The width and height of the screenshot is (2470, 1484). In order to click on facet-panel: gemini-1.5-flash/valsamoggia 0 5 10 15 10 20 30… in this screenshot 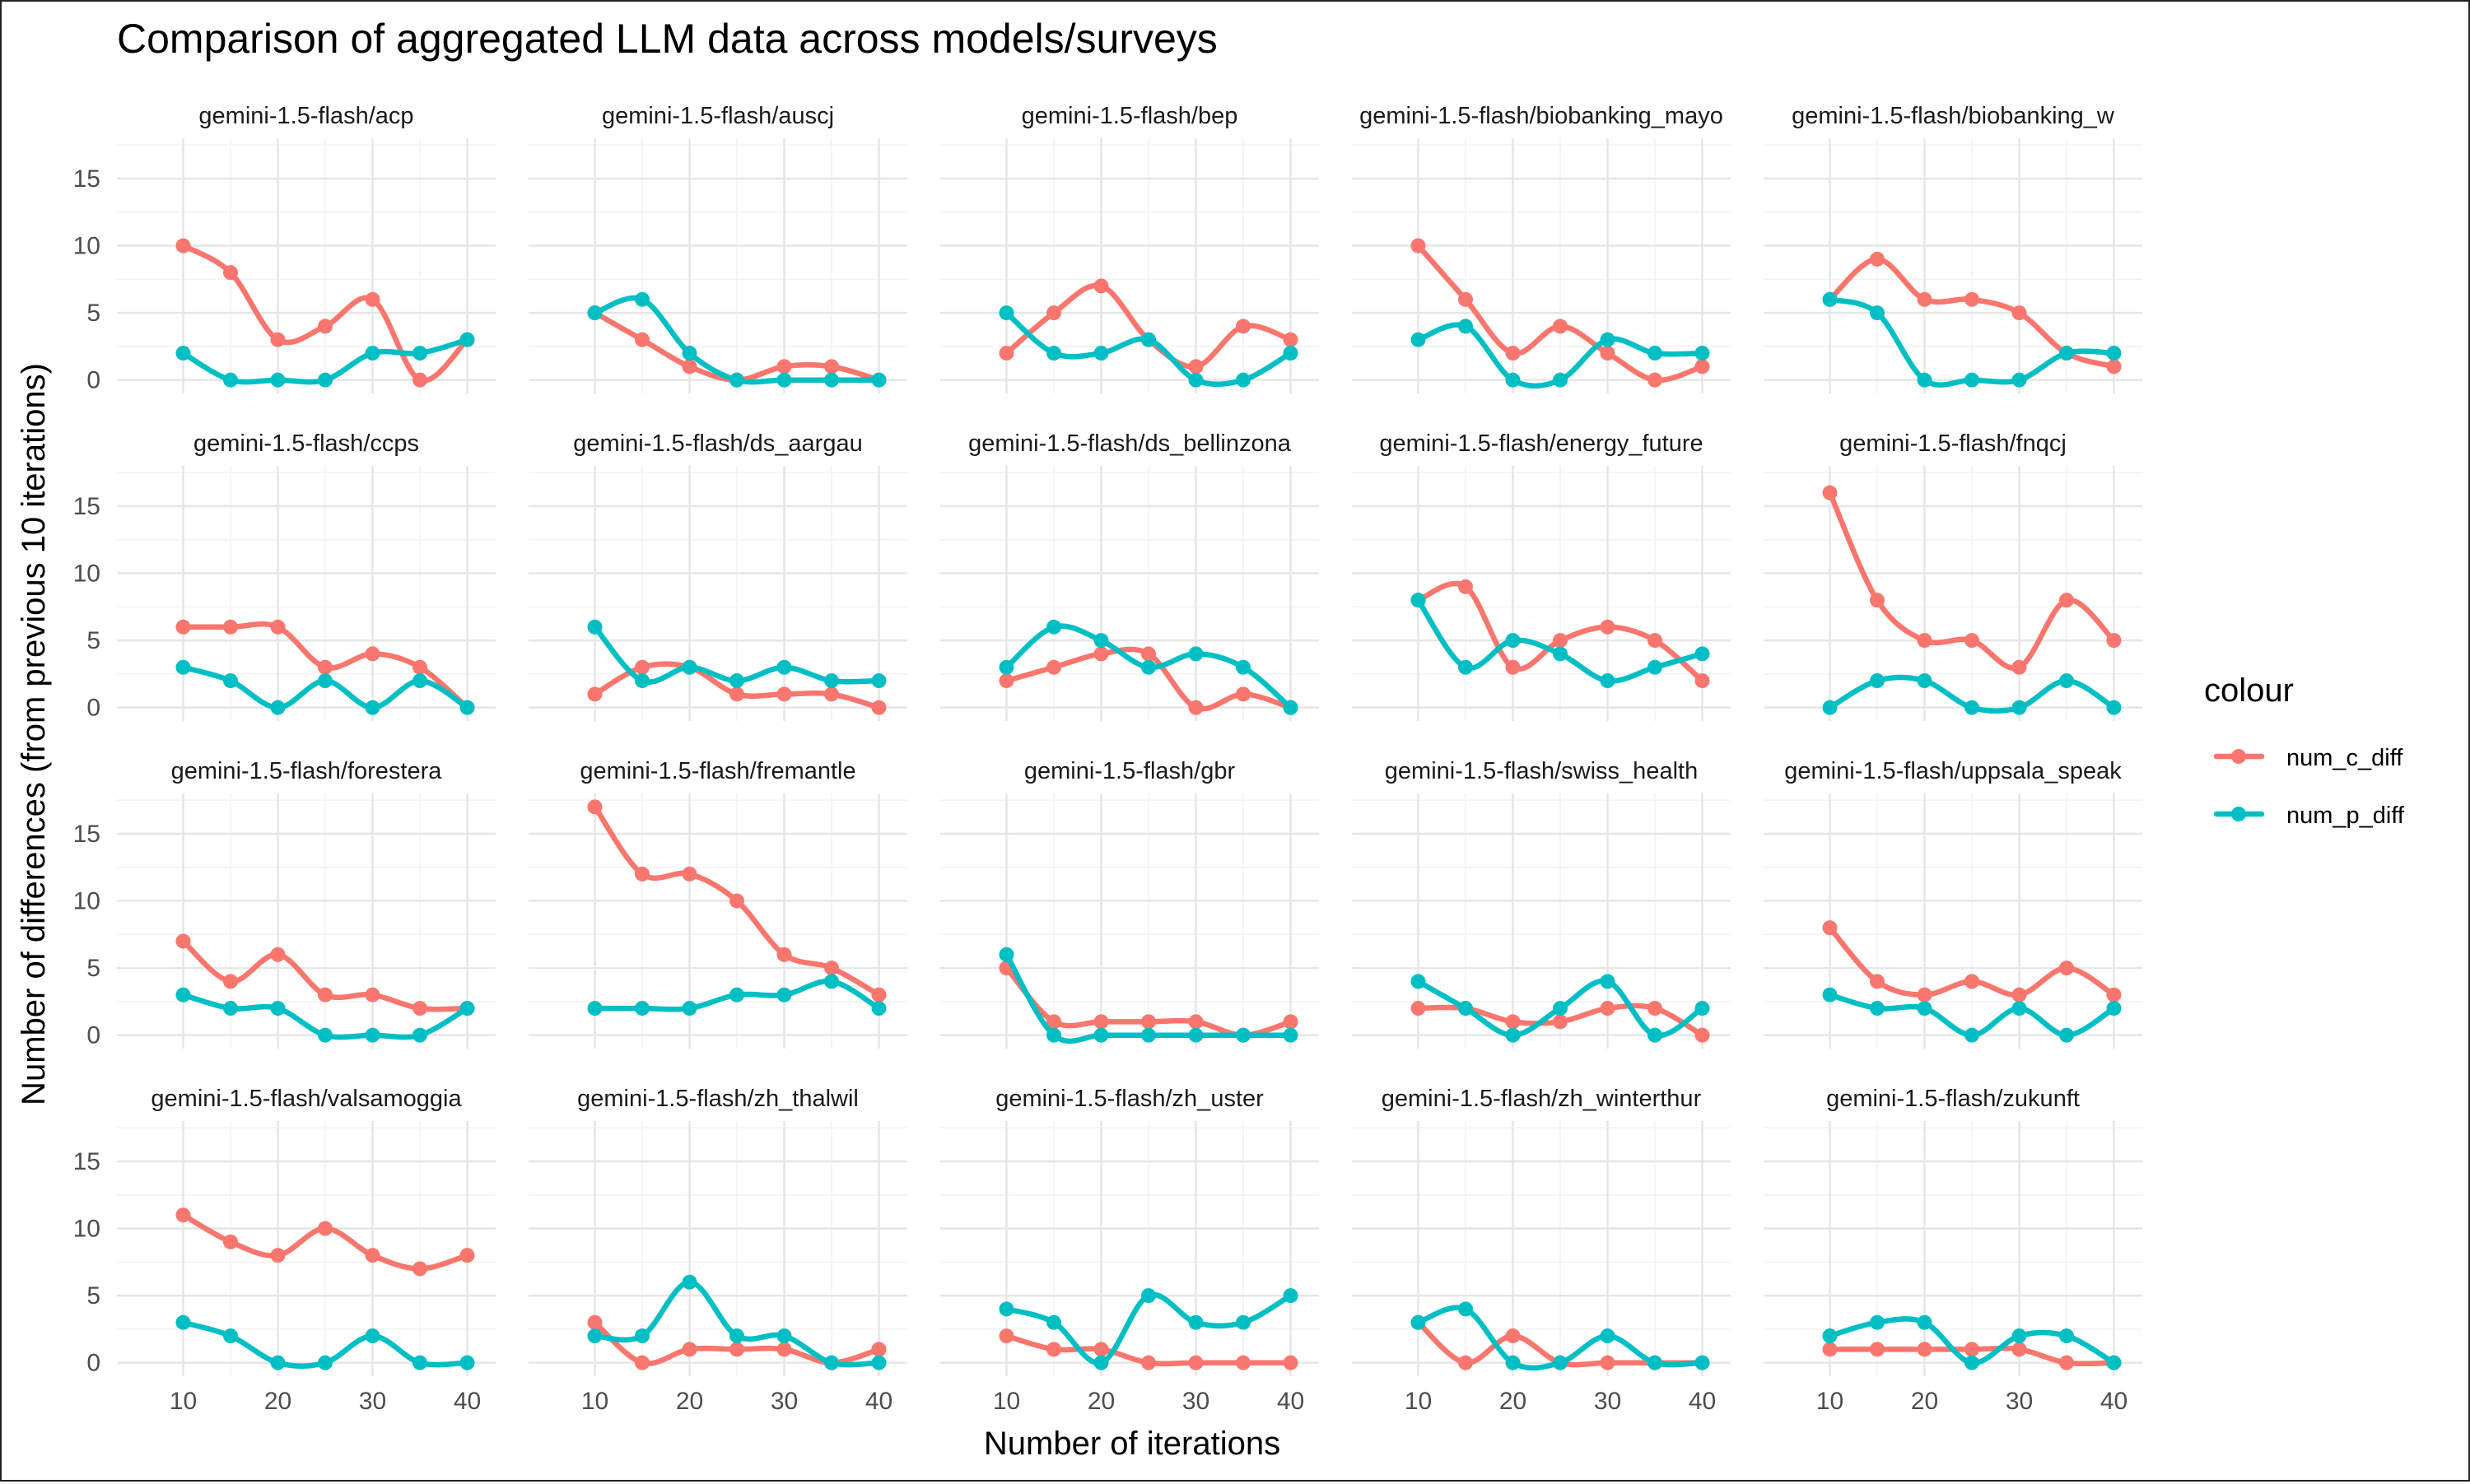, I will do `click(284, 1250)`.